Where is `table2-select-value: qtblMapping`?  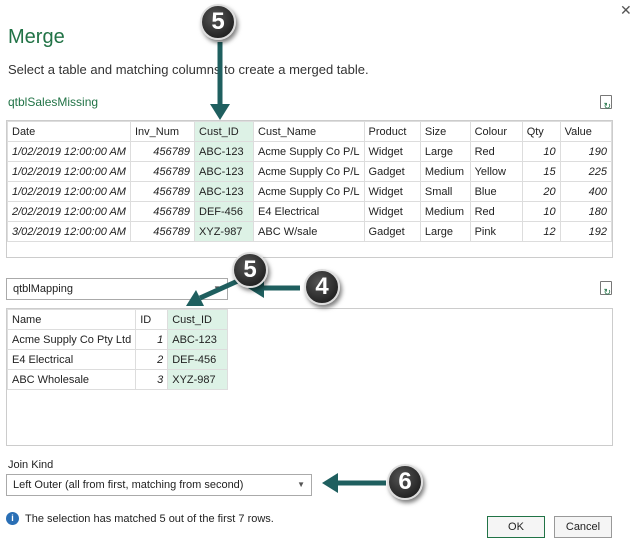 table2-select-value: qtblMapping is located at coordinates (43, 289).